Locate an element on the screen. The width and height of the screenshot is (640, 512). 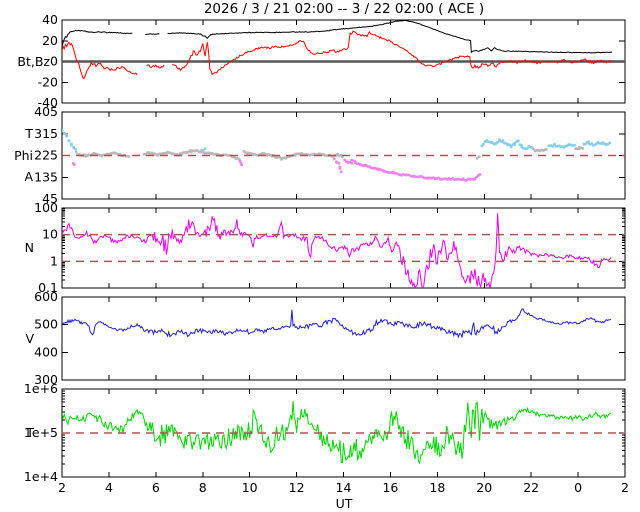
panel-label-phi-away: A is located at coordinates (28, 176).